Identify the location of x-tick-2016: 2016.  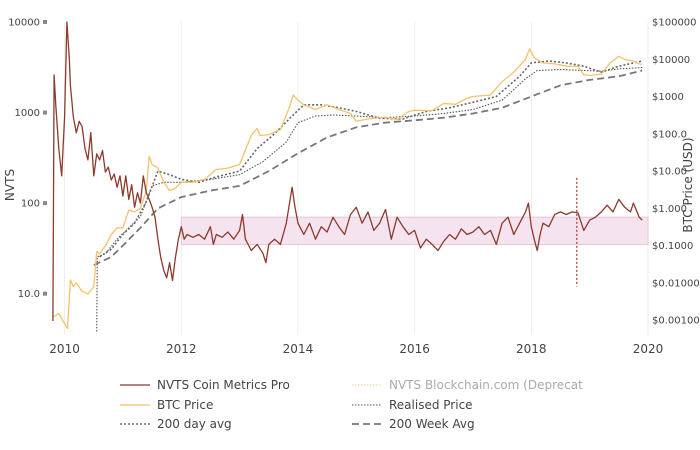
(414, 349).